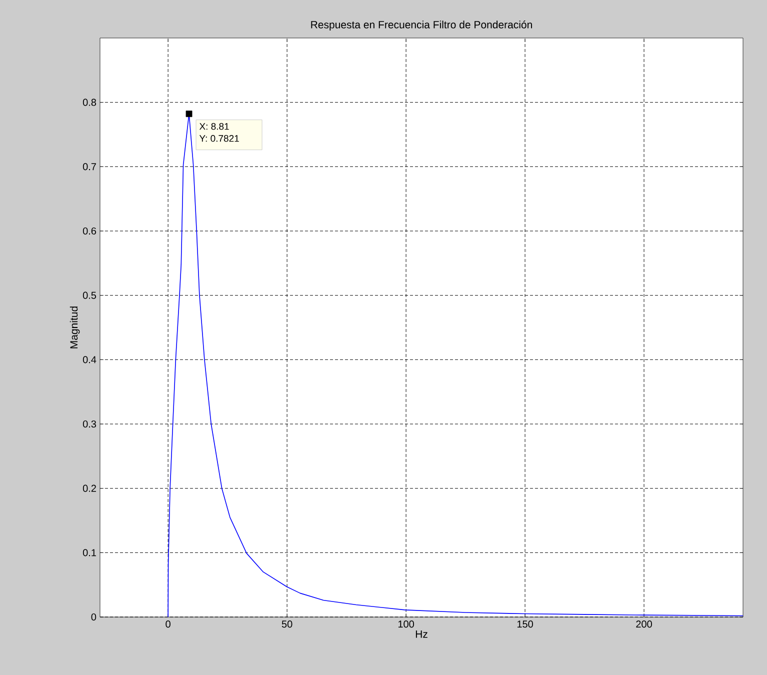  What do you see at coordinates (75, 327) in the screenshot?
I see `y-axis-title: Magnitud` at bounding box center [75, 327].